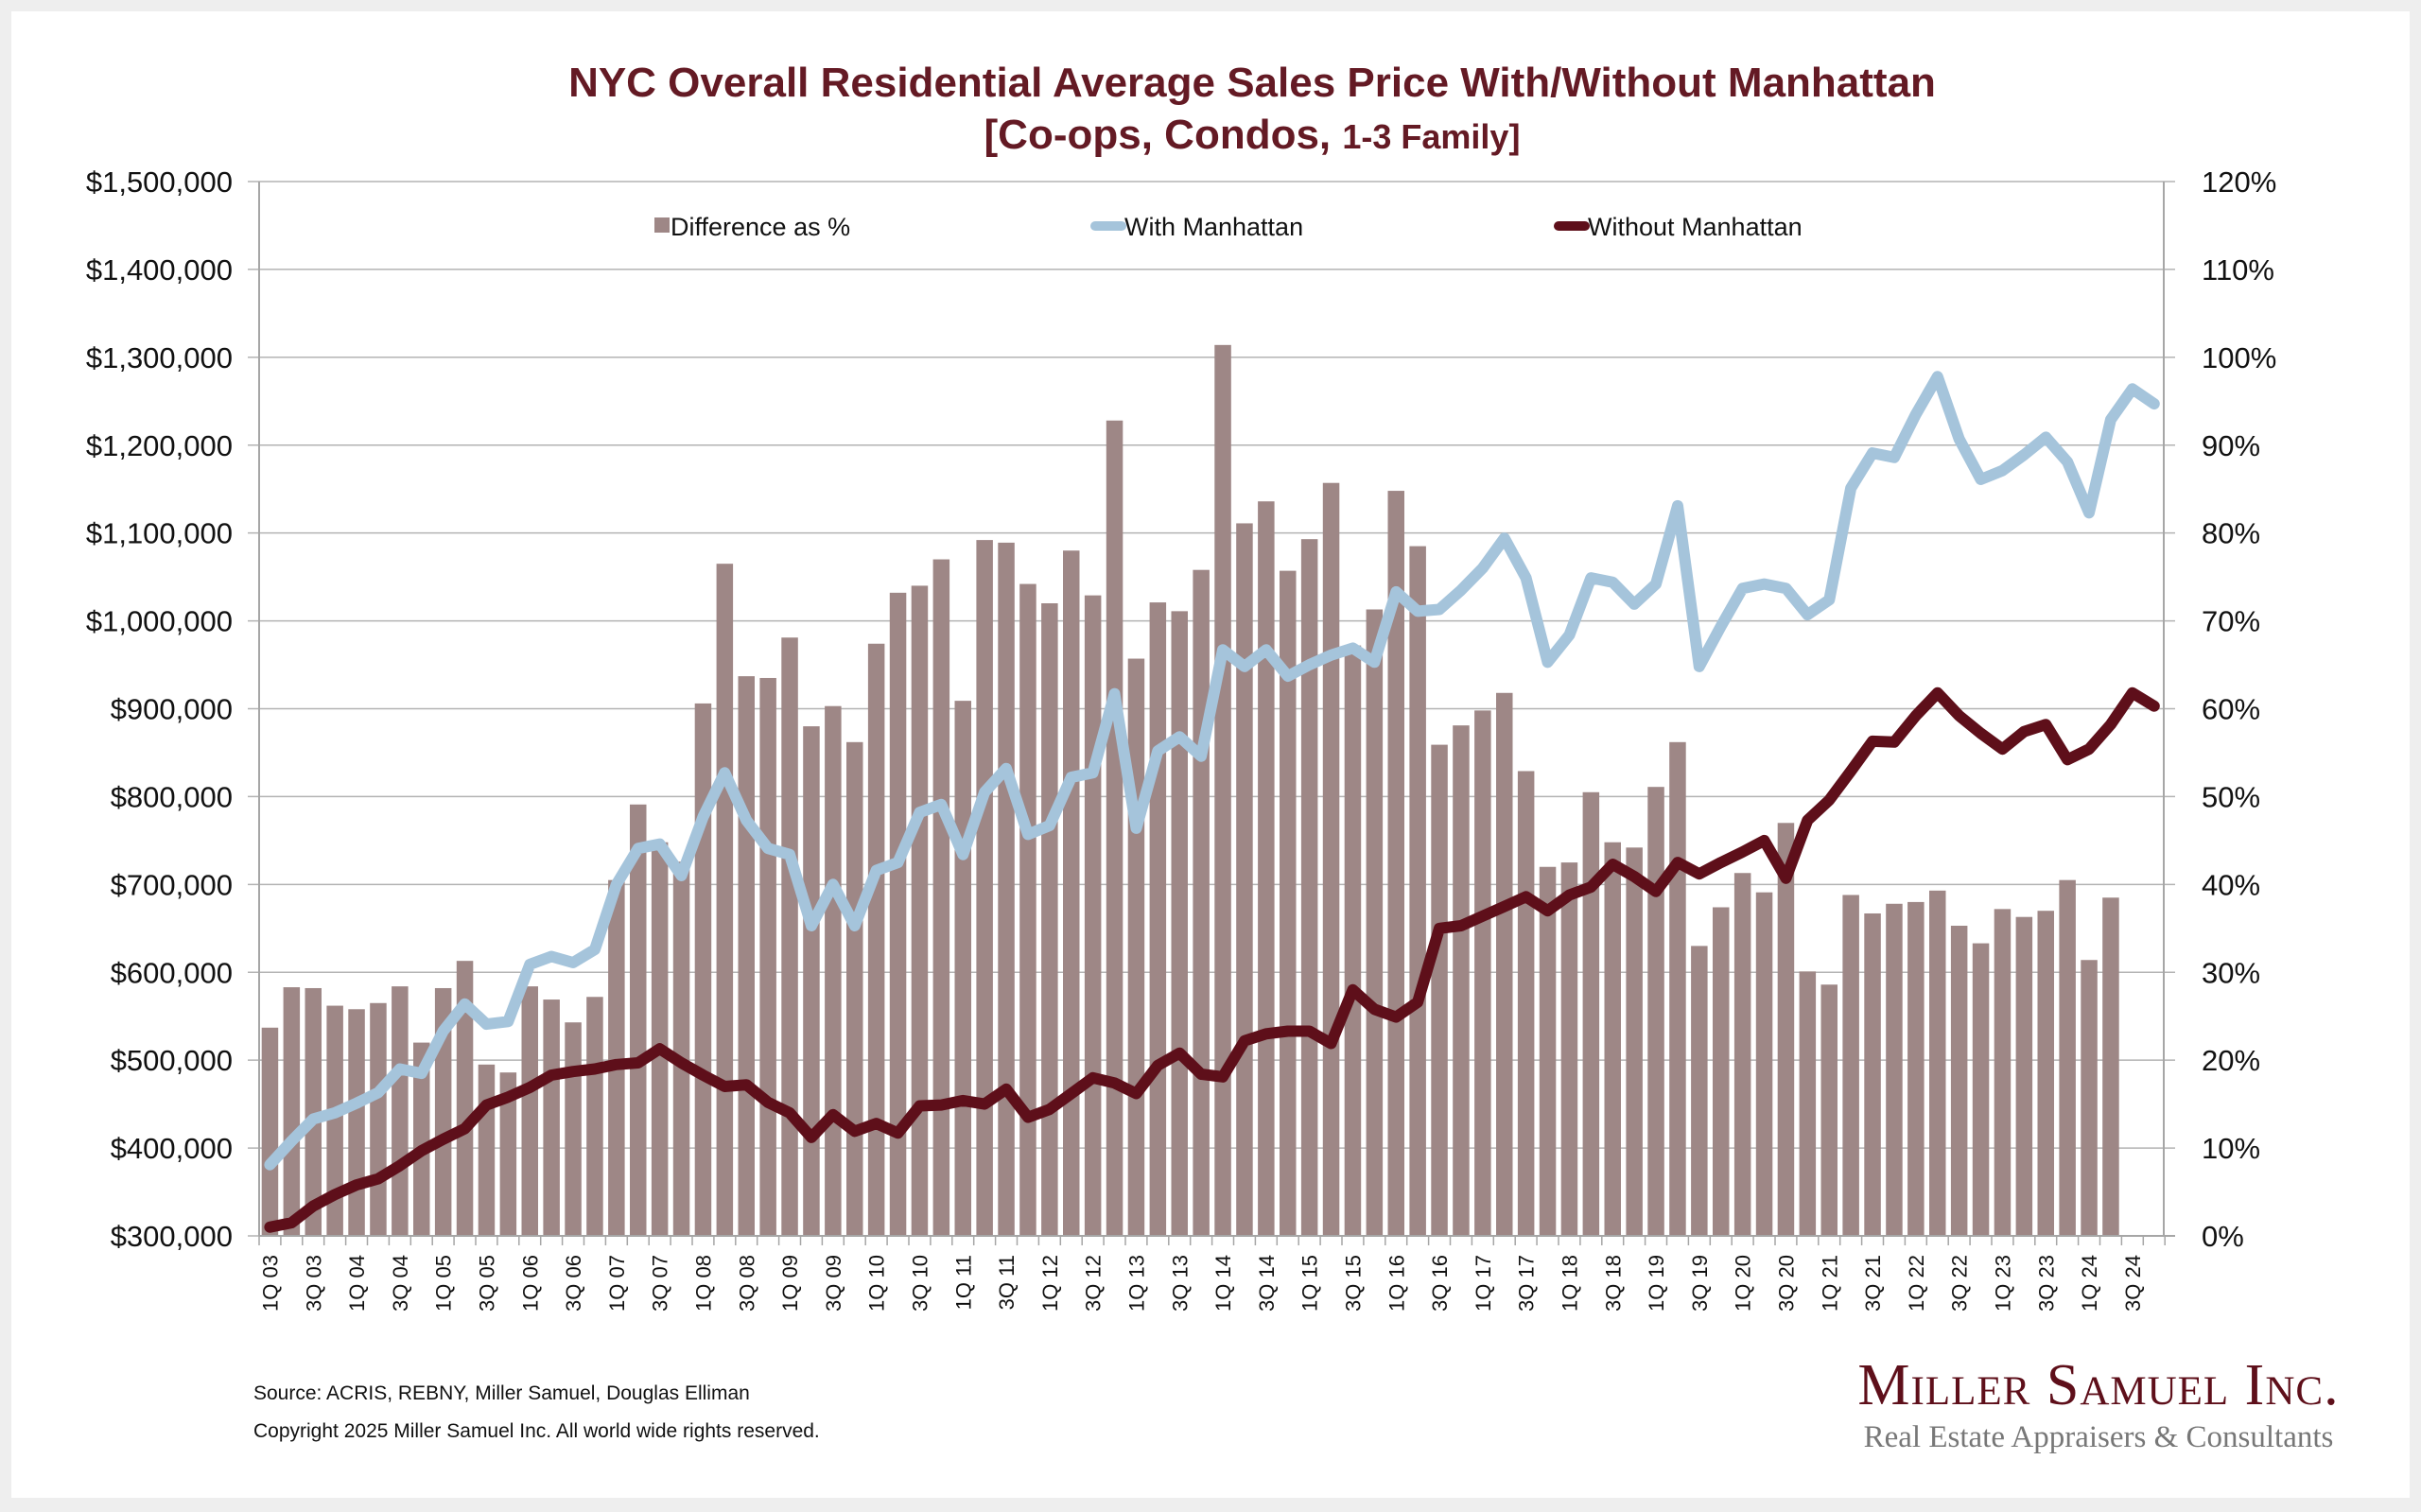  Describe the element at coordinates (1695, 227) in the screenshot. I see `legend-label: Without Manhattan` at that location.